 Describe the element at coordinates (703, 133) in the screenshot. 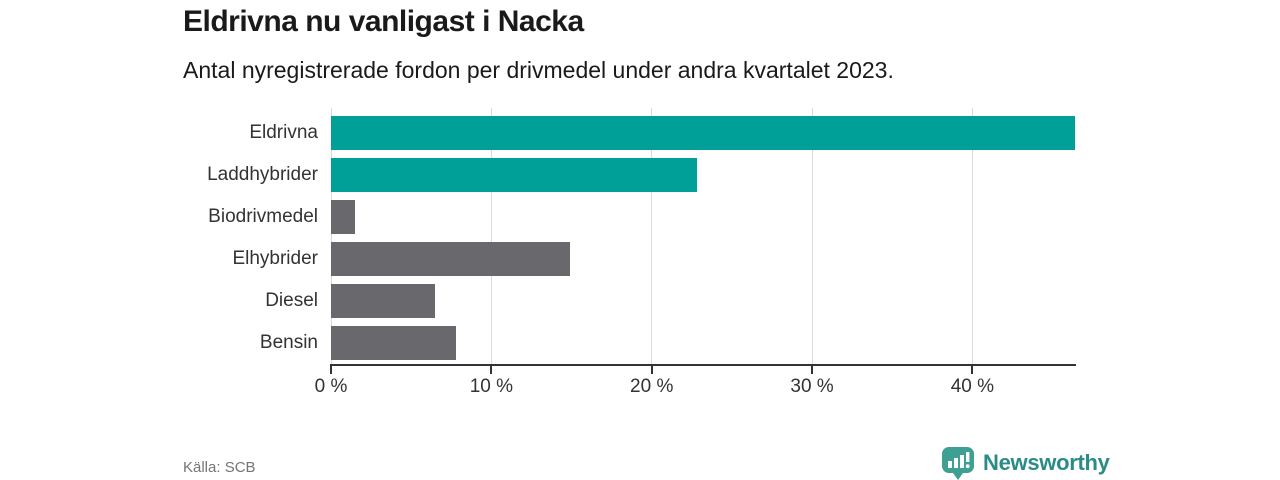

I see `bar-eldrivna` at that location.